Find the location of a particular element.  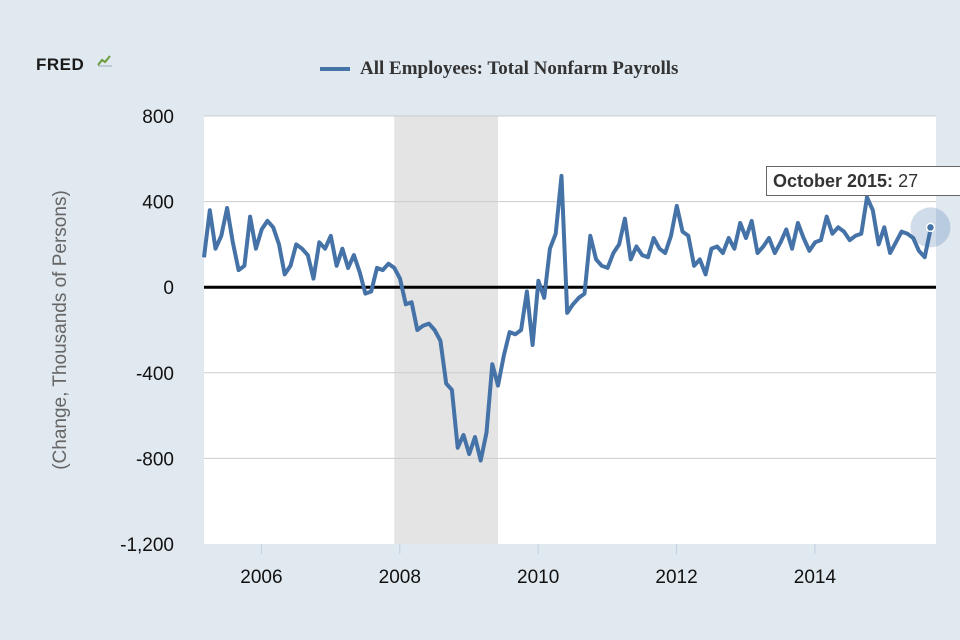

hover-point is located at coordinates (930, 227).